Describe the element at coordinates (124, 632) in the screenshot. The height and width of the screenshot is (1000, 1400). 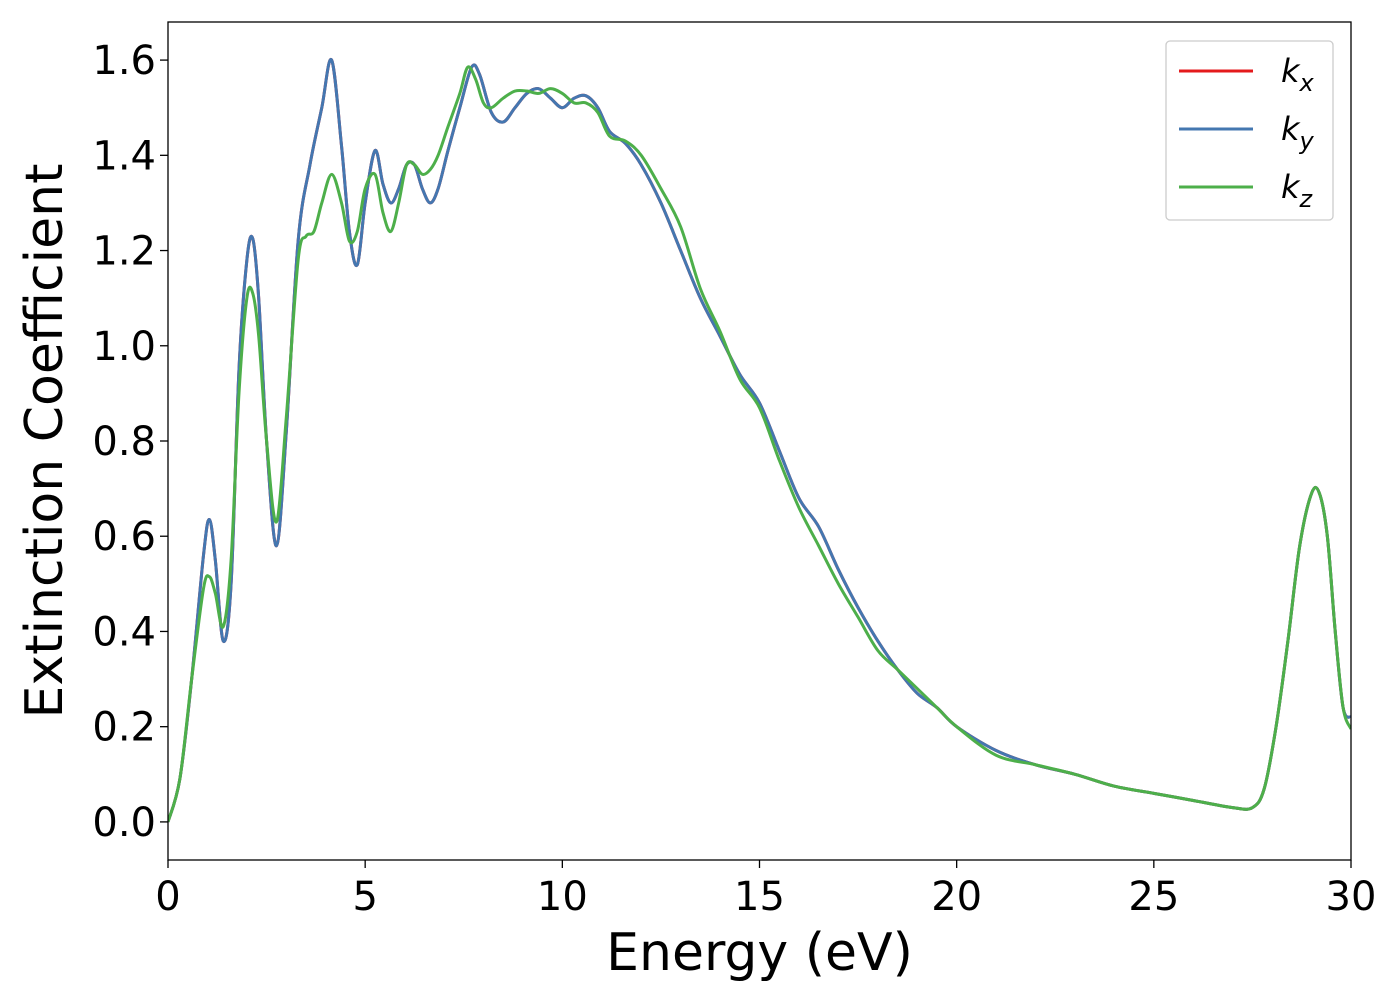
I see `y-tick-label: 0.4` at that location.